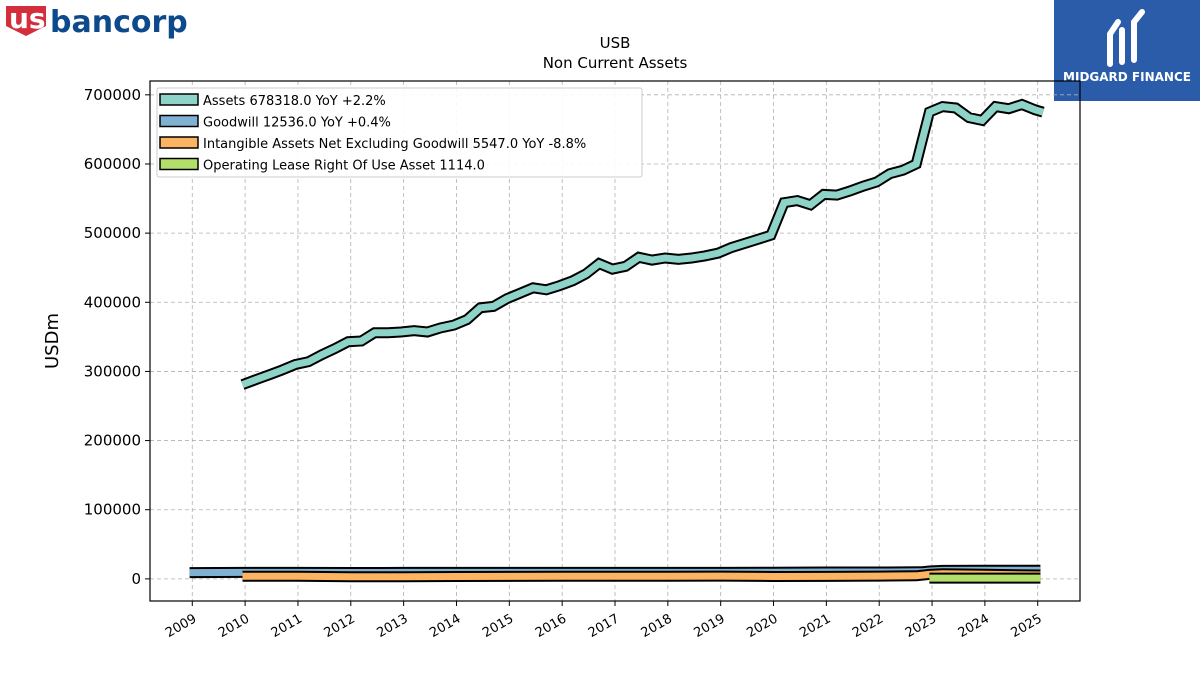 This screenshot has width=1200, height=675. I want to click on usbancorp-logo: us bancorp, so click(97, 22).